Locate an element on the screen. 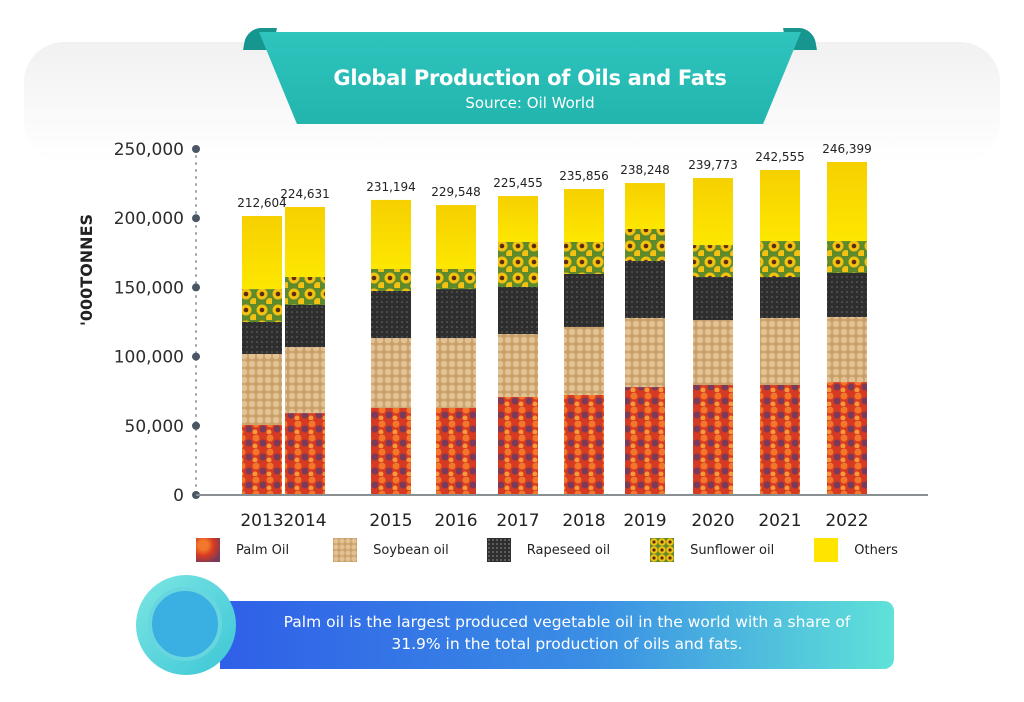 This screenshot has width=1024, height=702. y-tick-label: 0 is located at coordinates (178, 496).